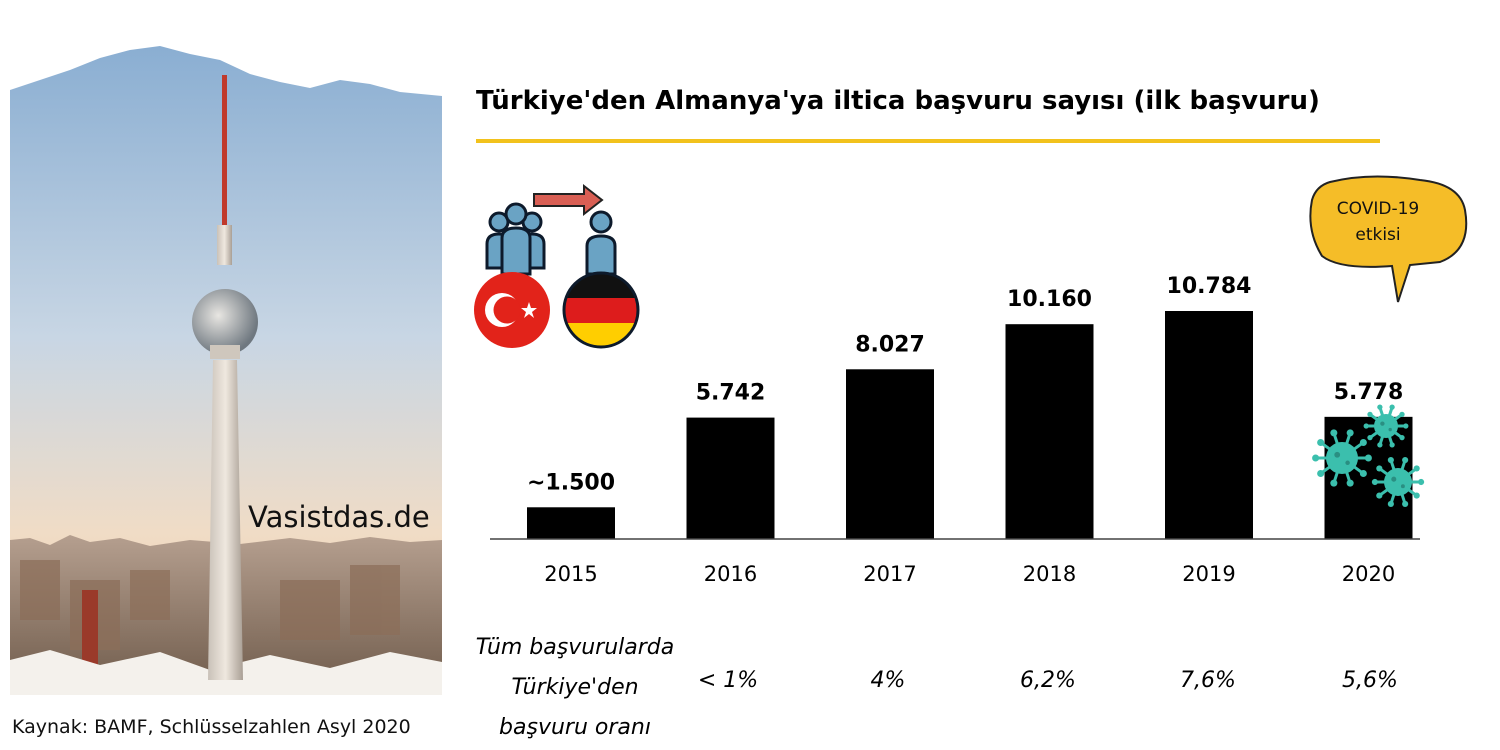 The height and width of the screenshot is (750, 1500). I want to click on people-migration-icon, so click(557, 266).